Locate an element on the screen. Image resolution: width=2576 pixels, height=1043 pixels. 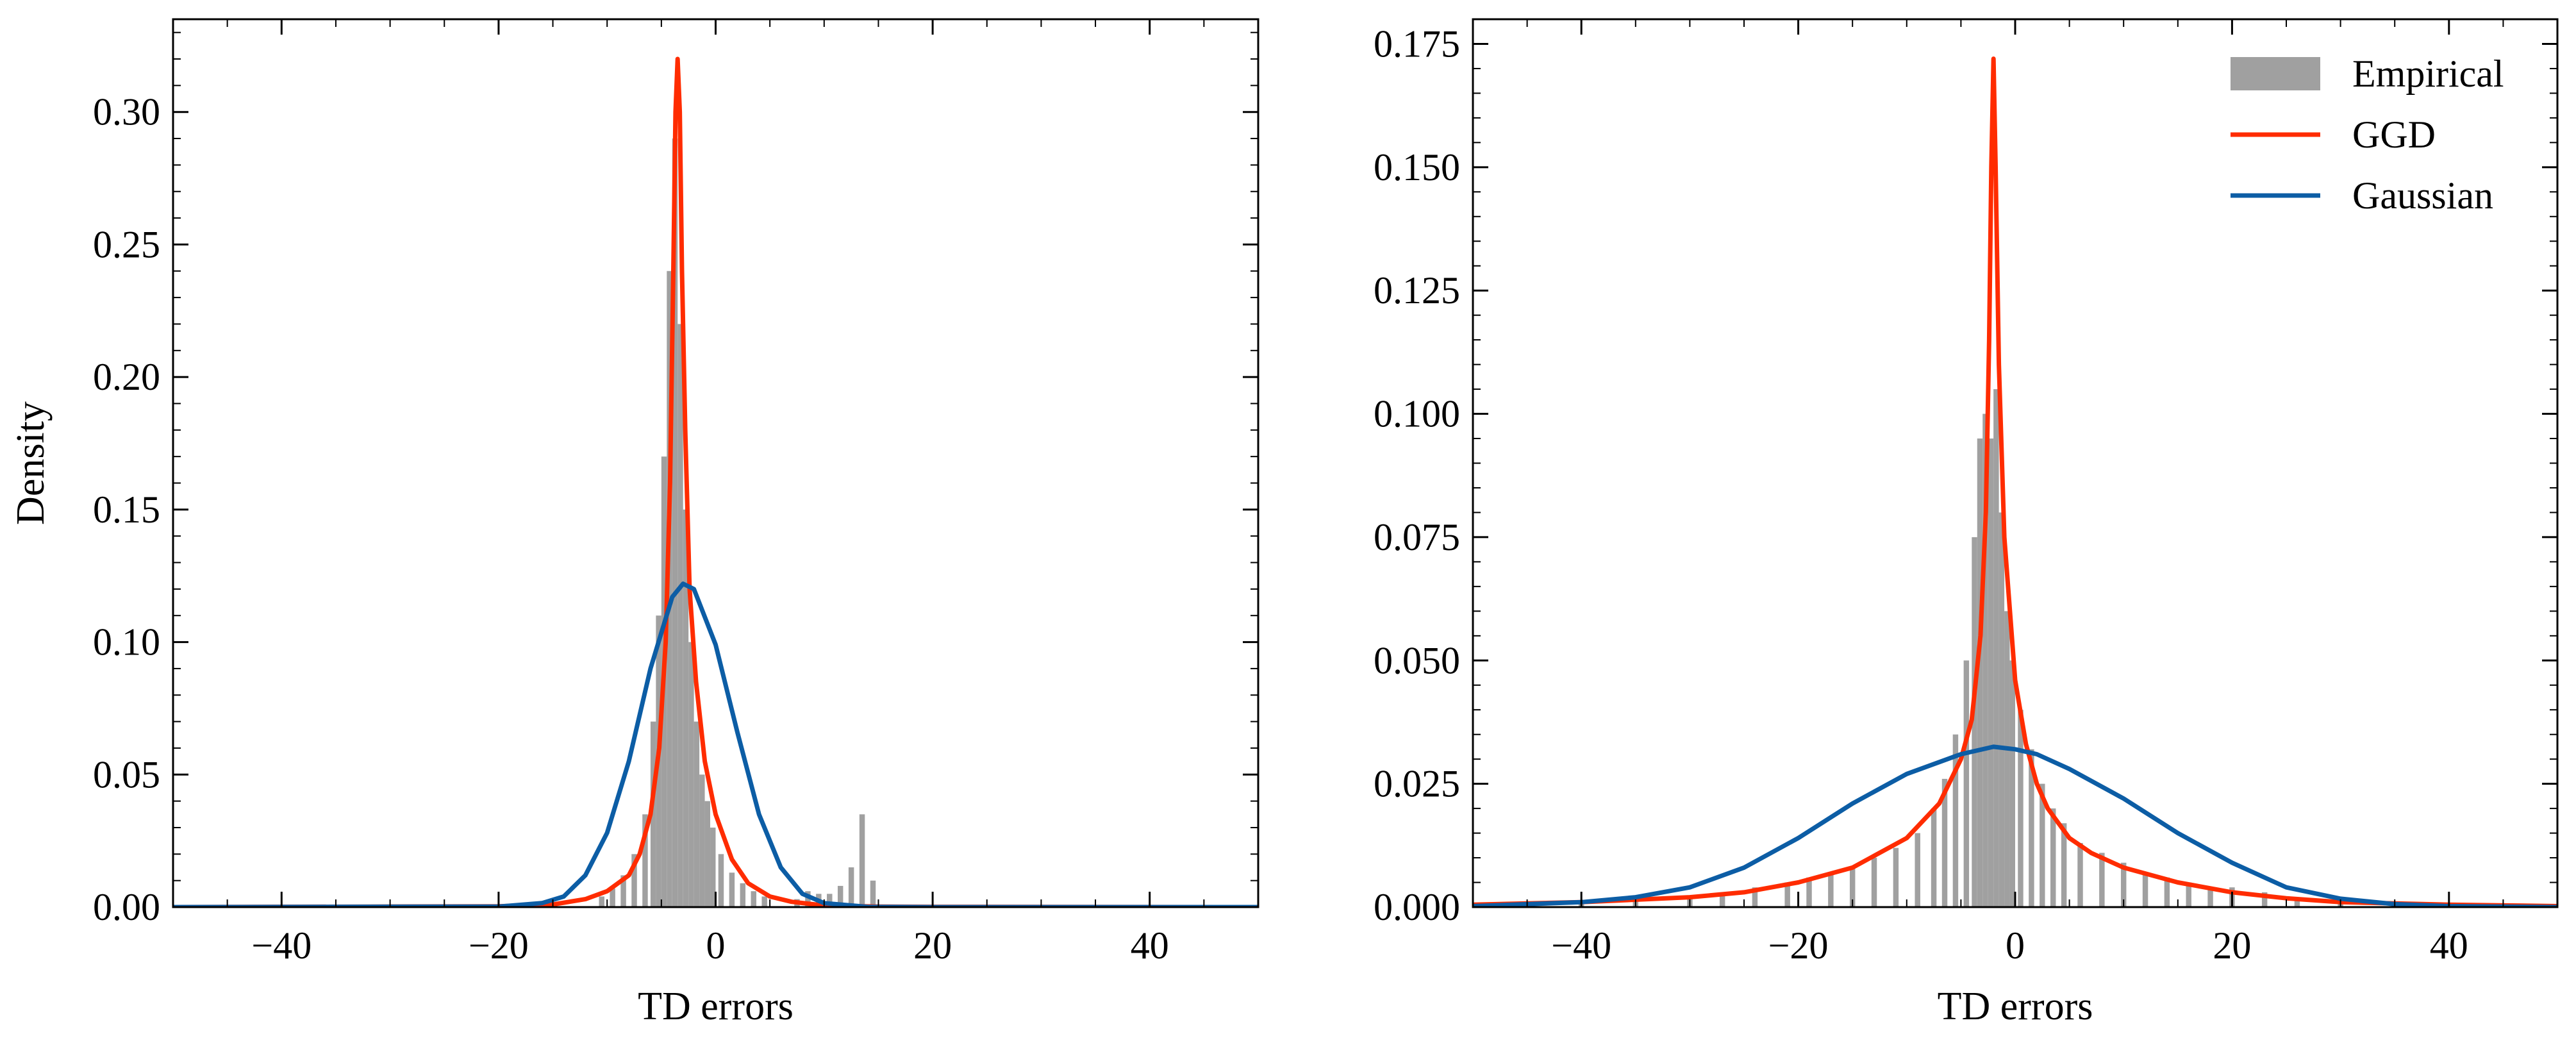
legend-label-empirical: Empirical is located at coordinates (2428, 74).